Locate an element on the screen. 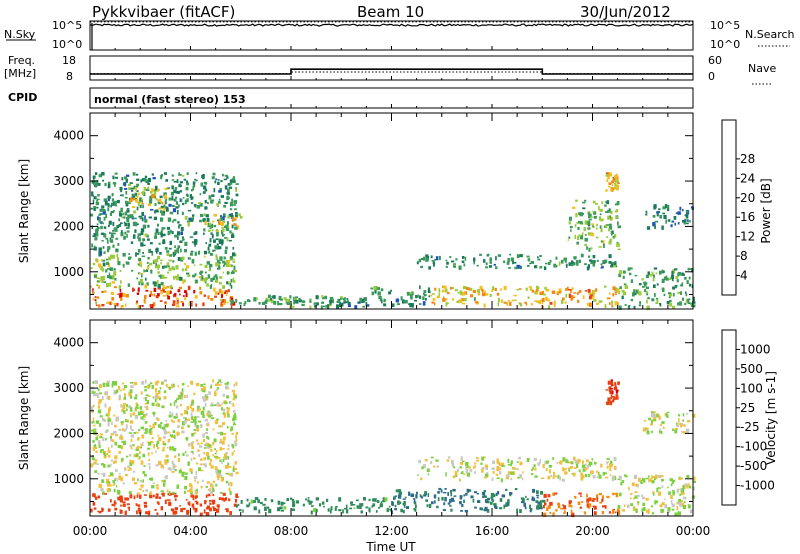 The width and height of the screenshot is (800, 554). power-ytick-label: 3000 is located at coordinates (68, 181).